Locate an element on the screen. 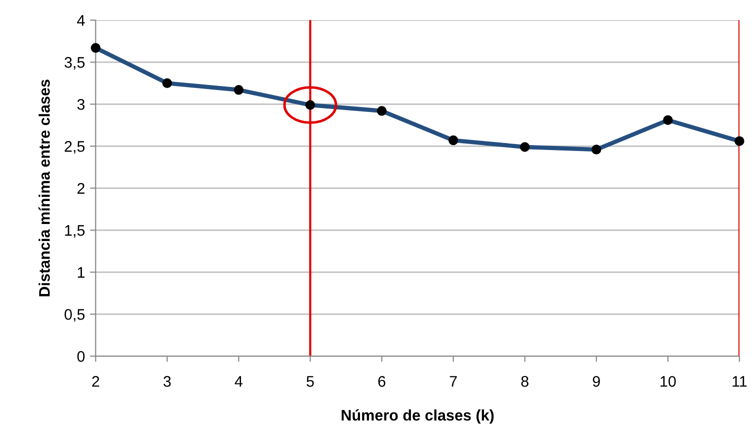 The height and width of the screenshot is (448, 753). y-tick-label: 0,5 is located at coordinates (74, 315).